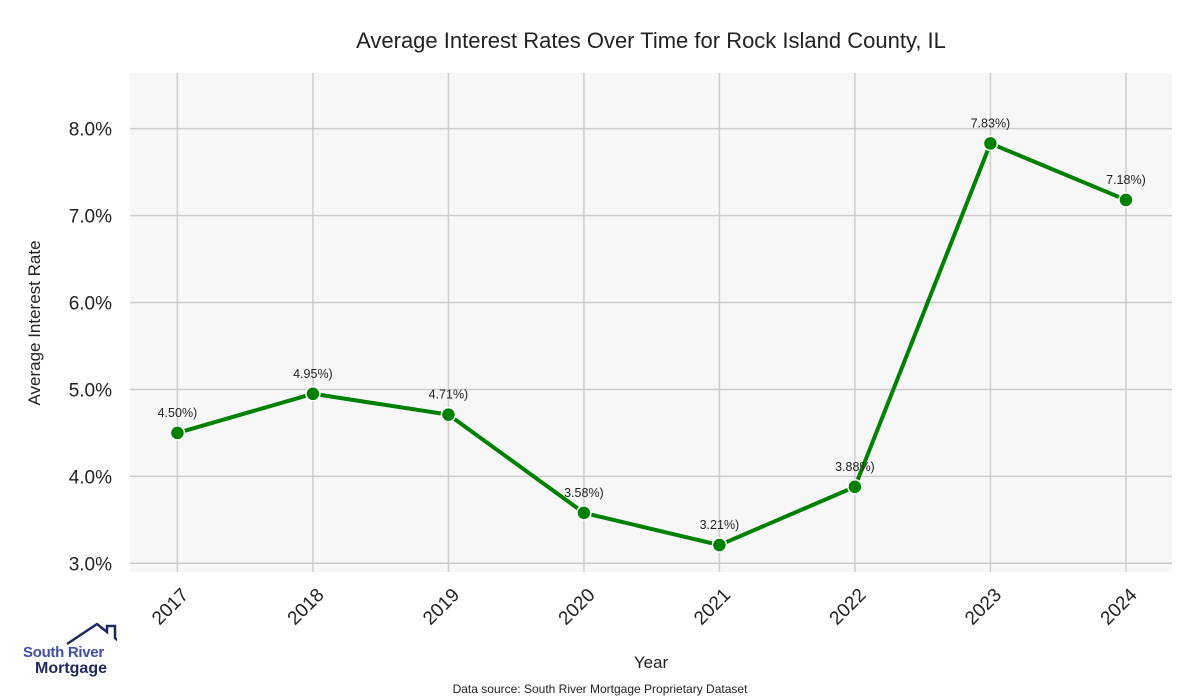  What do you see at coordinates (90, 477) in the screenshot?
I see `y-tick-label: 4.0%` at bounding box center [90, 477].